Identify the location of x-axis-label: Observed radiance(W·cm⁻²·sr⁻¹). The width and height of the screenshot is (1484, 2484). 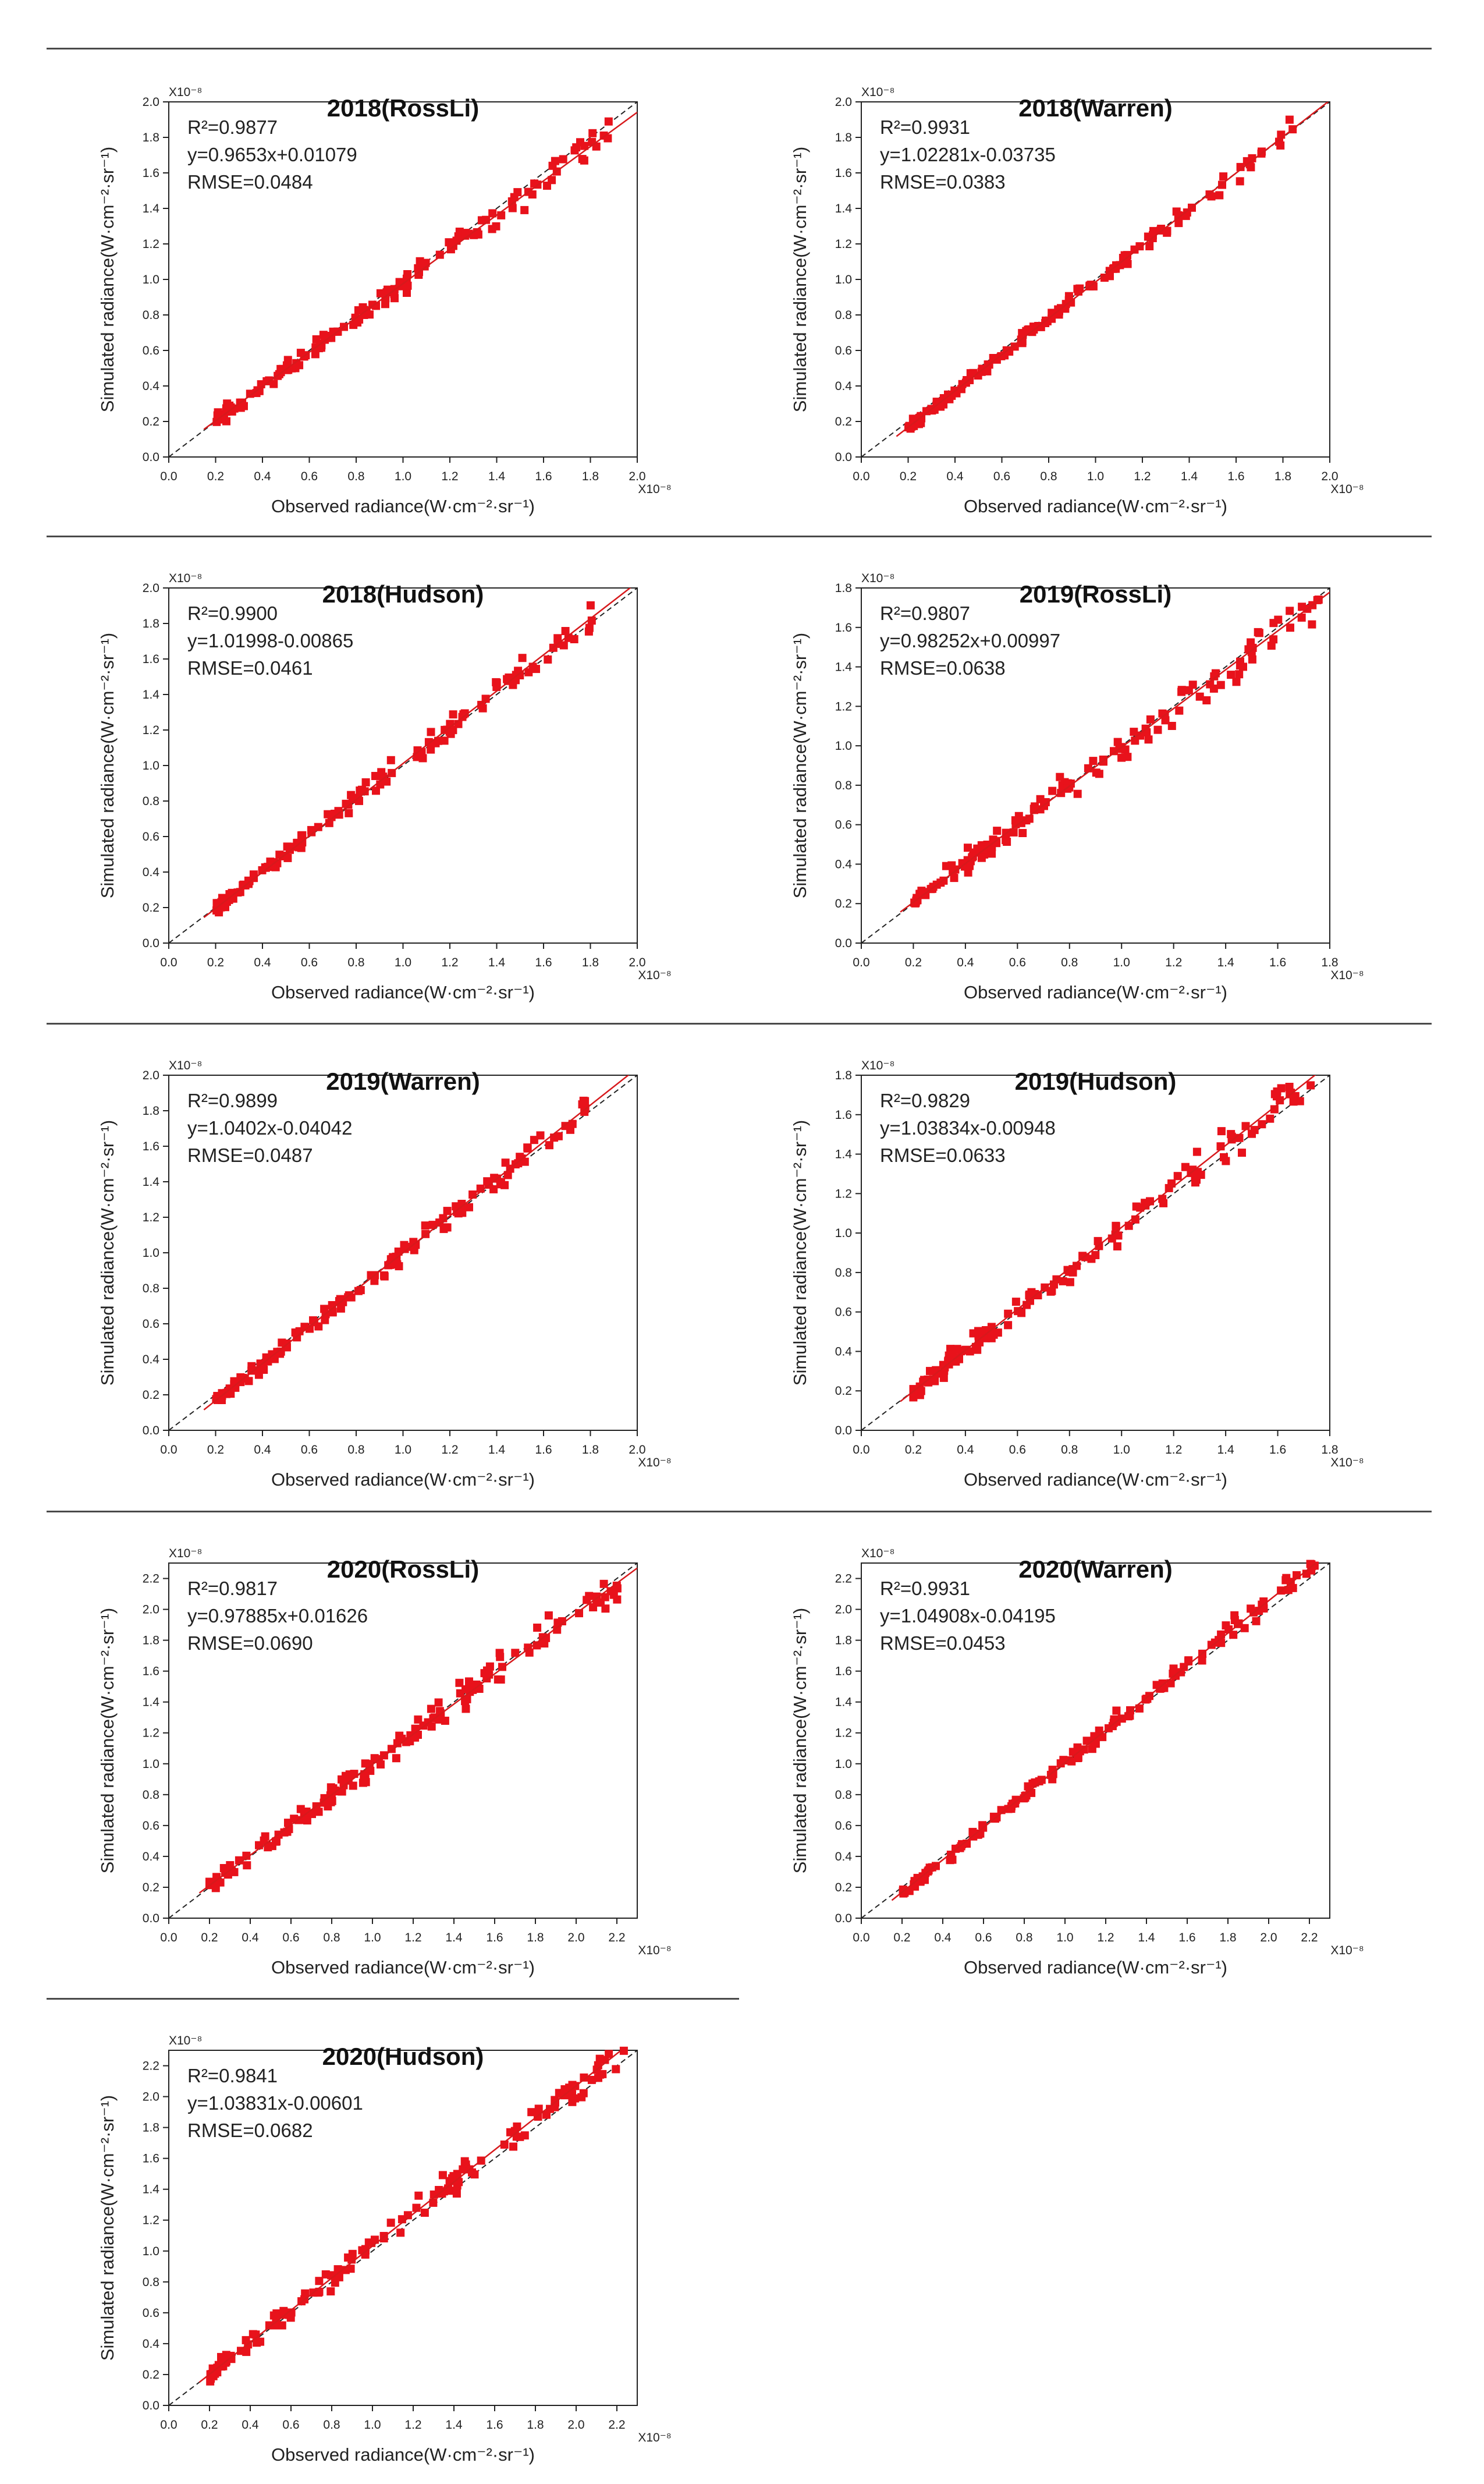
(403, 992).